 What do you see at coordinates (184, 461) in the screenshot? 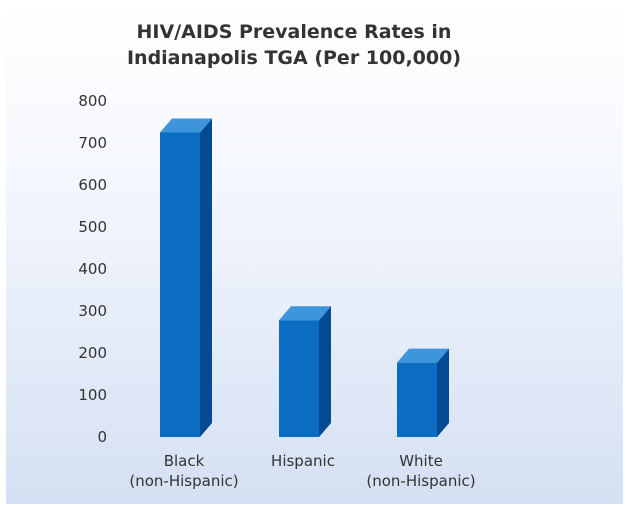
I see `x-category-label: Black` at bounding box center [184, 461].